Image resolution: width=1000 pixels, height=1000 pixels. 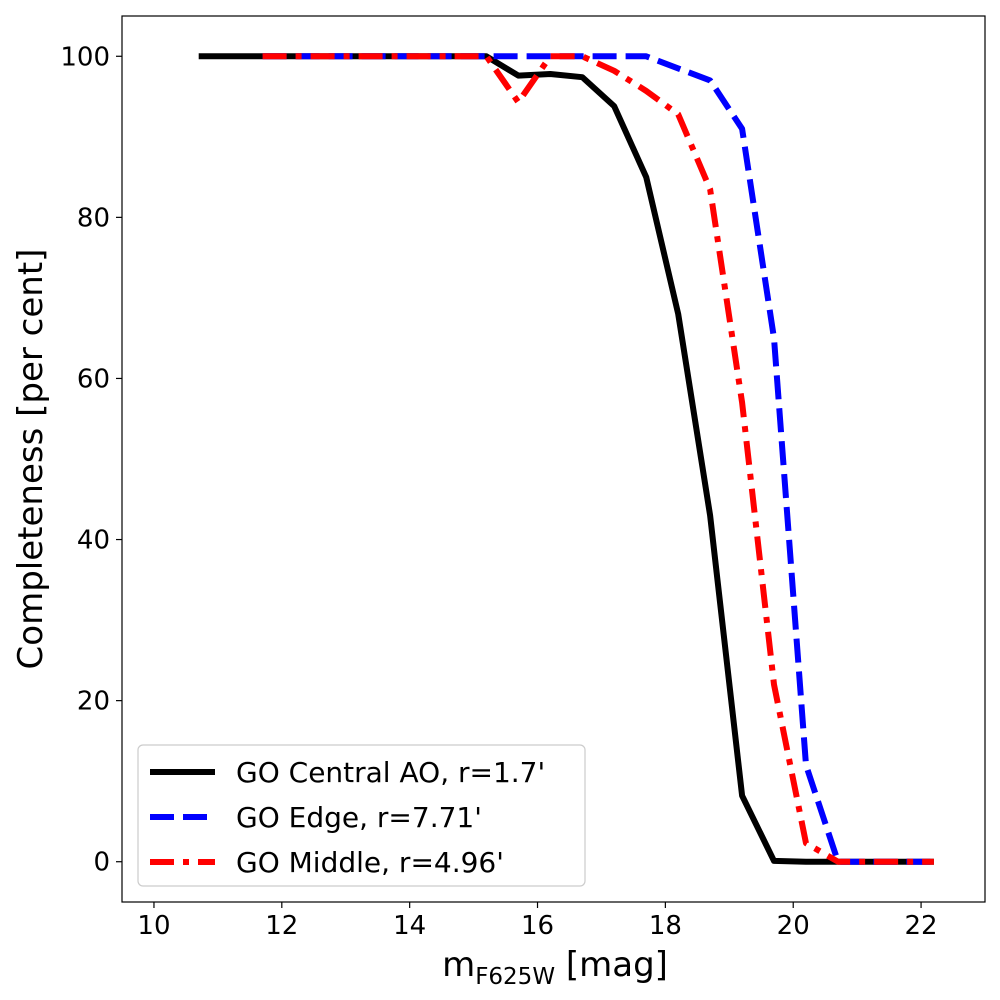 I want to click on y-tick-label: 0, so click(x=101, y=863).